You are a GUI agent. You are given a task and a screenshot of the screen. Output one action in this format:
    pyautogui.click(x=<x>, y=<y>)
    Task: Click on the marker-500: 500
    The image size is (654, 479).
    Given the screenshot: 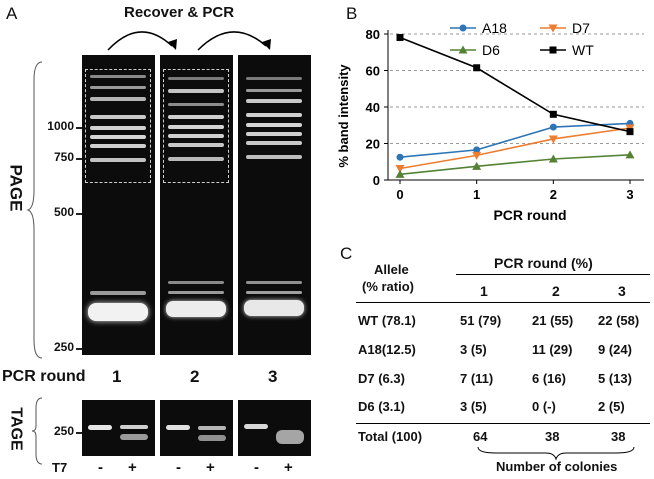 What is the action you would take?
    pyautogui.click(x=63, y=212)
    